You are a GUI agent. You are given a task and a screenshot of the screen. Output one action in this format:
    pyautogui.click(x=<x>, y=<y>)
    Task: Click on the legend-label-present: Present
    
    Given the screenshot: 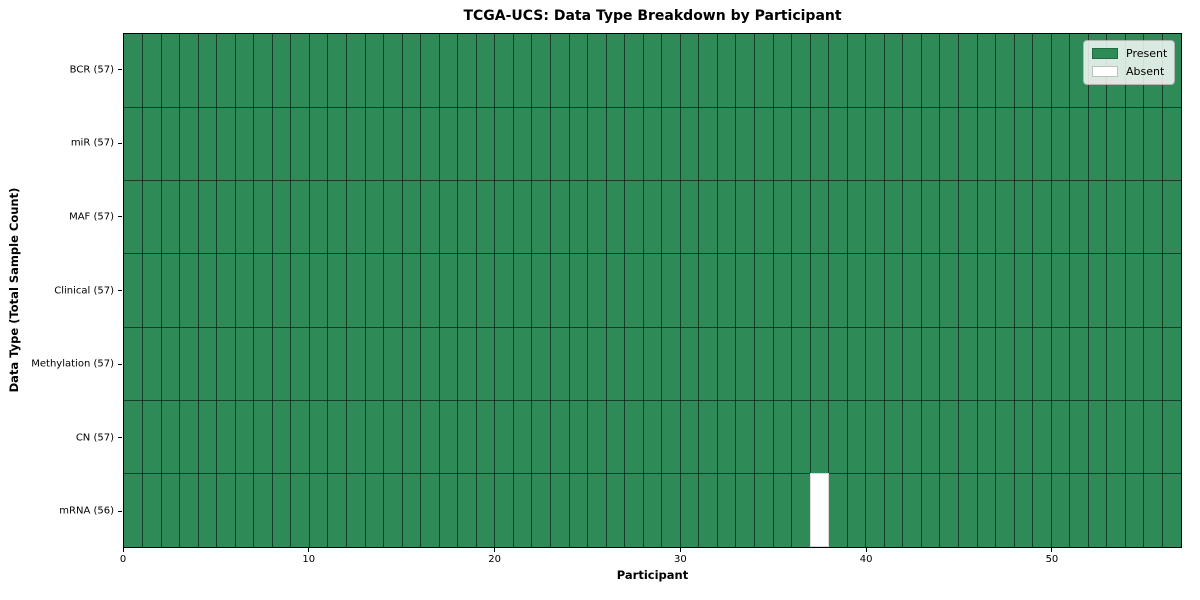 What is the action you would take?
    pyautogui.click(x=1147, y=53)
    